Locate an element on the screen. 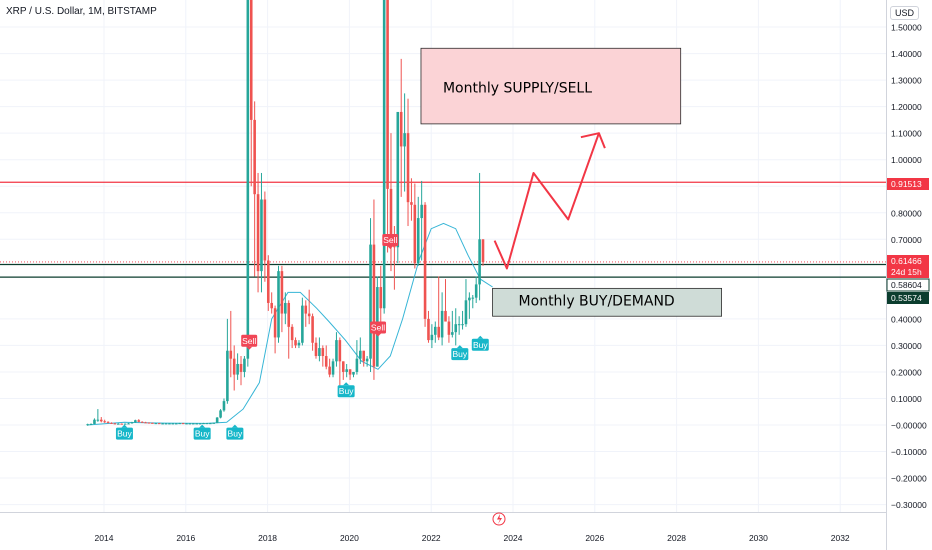 The width and height of the screenshot is (932, 550). x-axis: 2014 2016 2018 2020 2022 2024 2026 2028 2030 2032 is located at coordinates (472, 538).